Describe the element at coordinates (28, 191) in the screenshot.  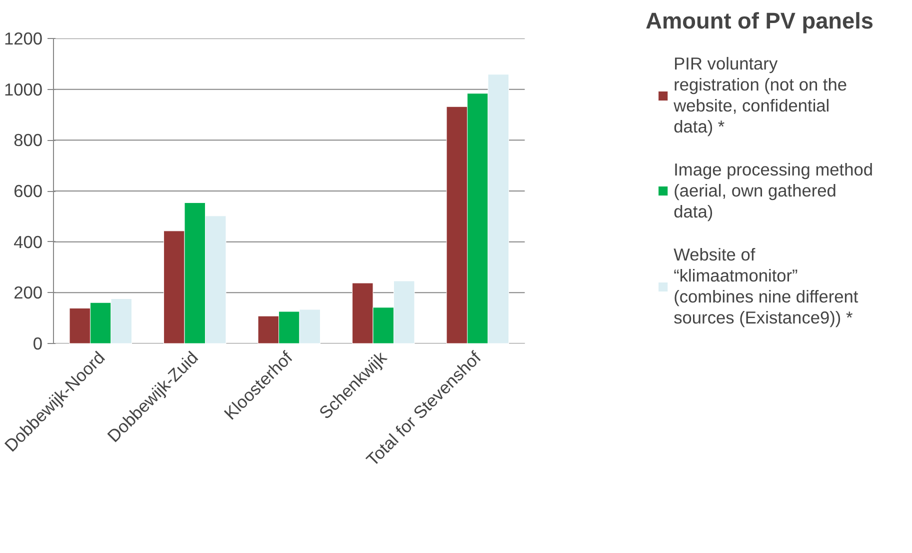
I see `y-tick-label: 600` at that location.